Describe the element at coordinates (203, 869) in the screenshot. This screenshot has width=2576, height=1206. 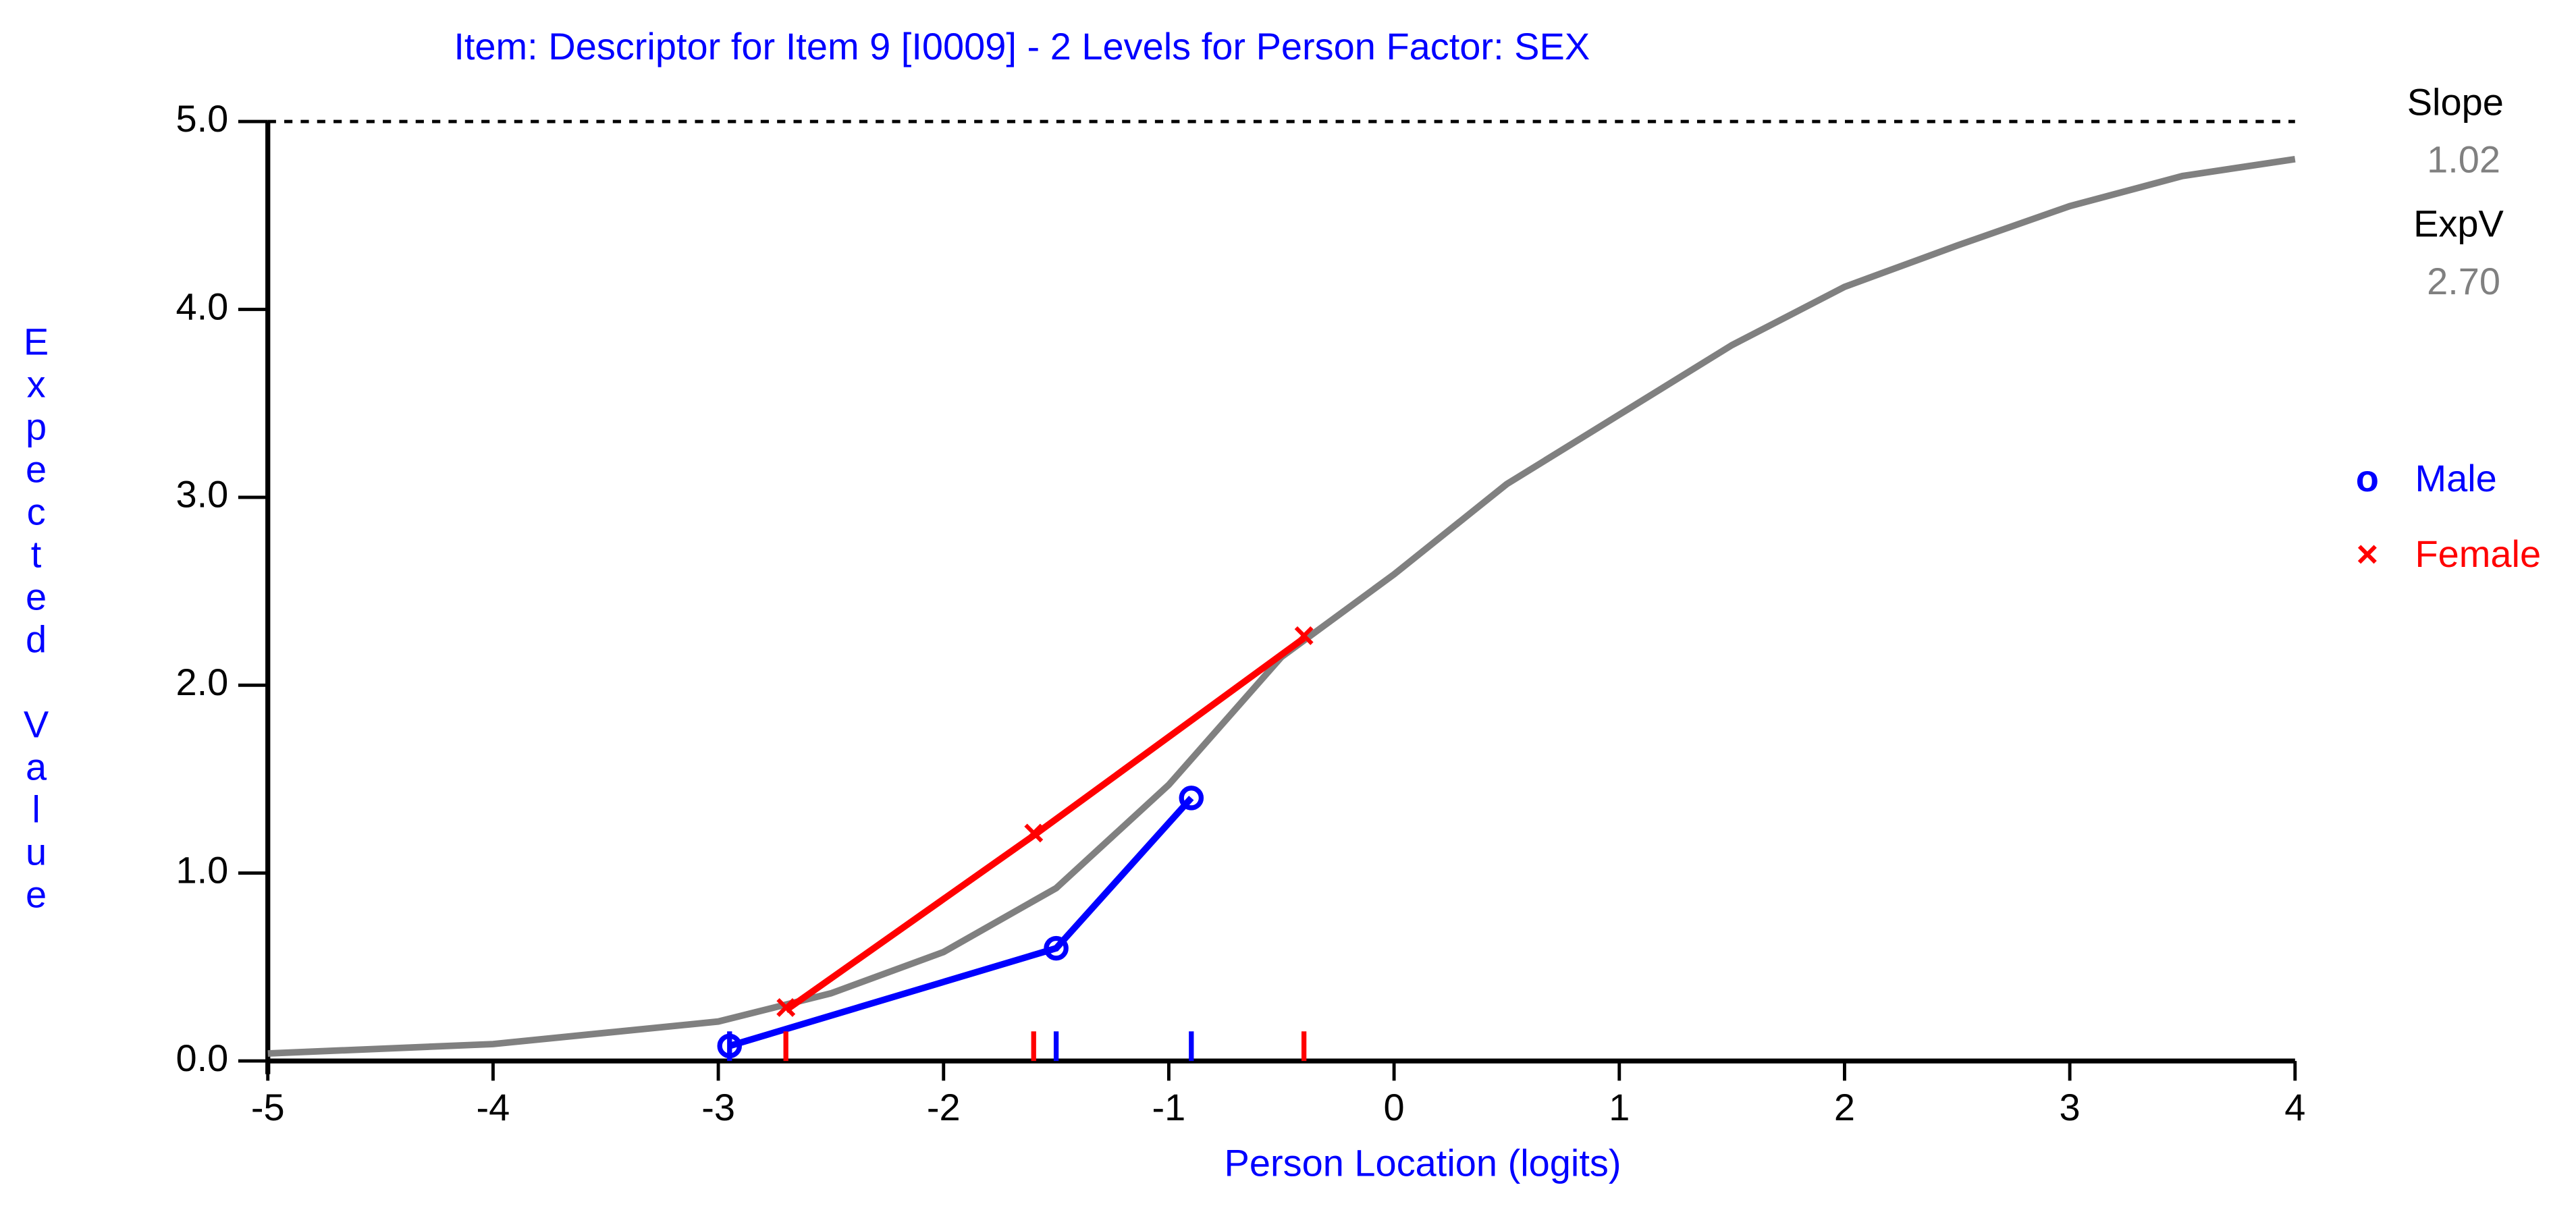
I see `y-tick-label: 1.0` at that location.